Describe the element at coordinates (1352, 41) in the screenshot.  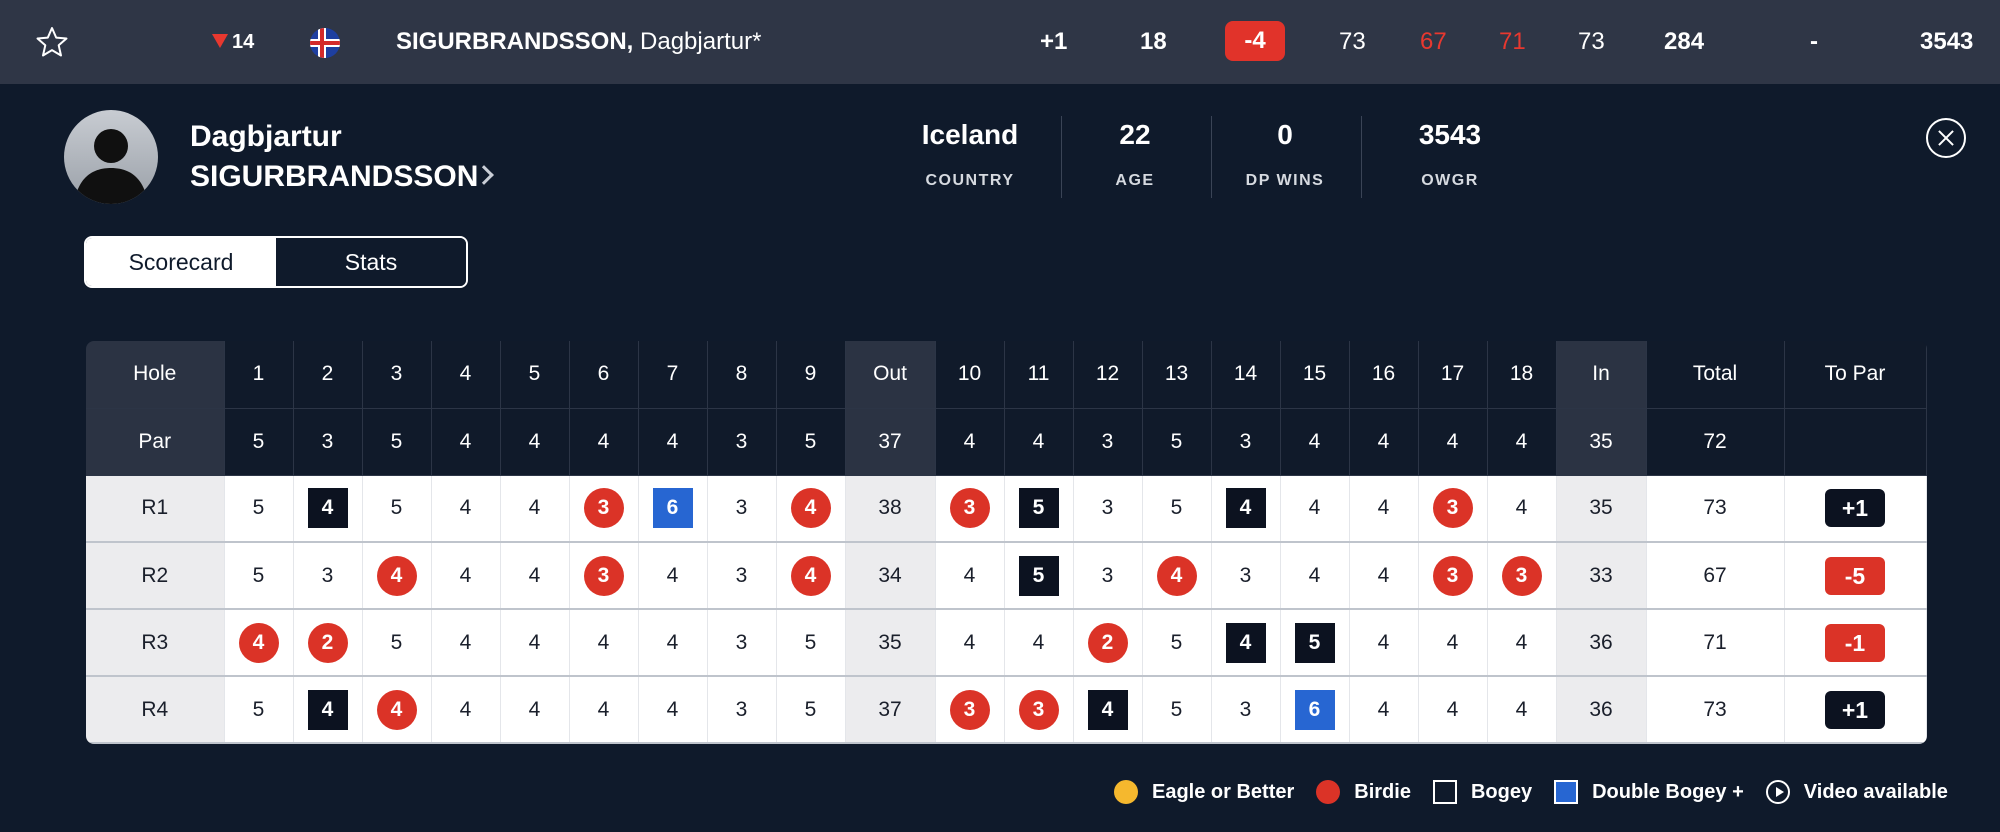
I see `round-1-score: 73` at that location.